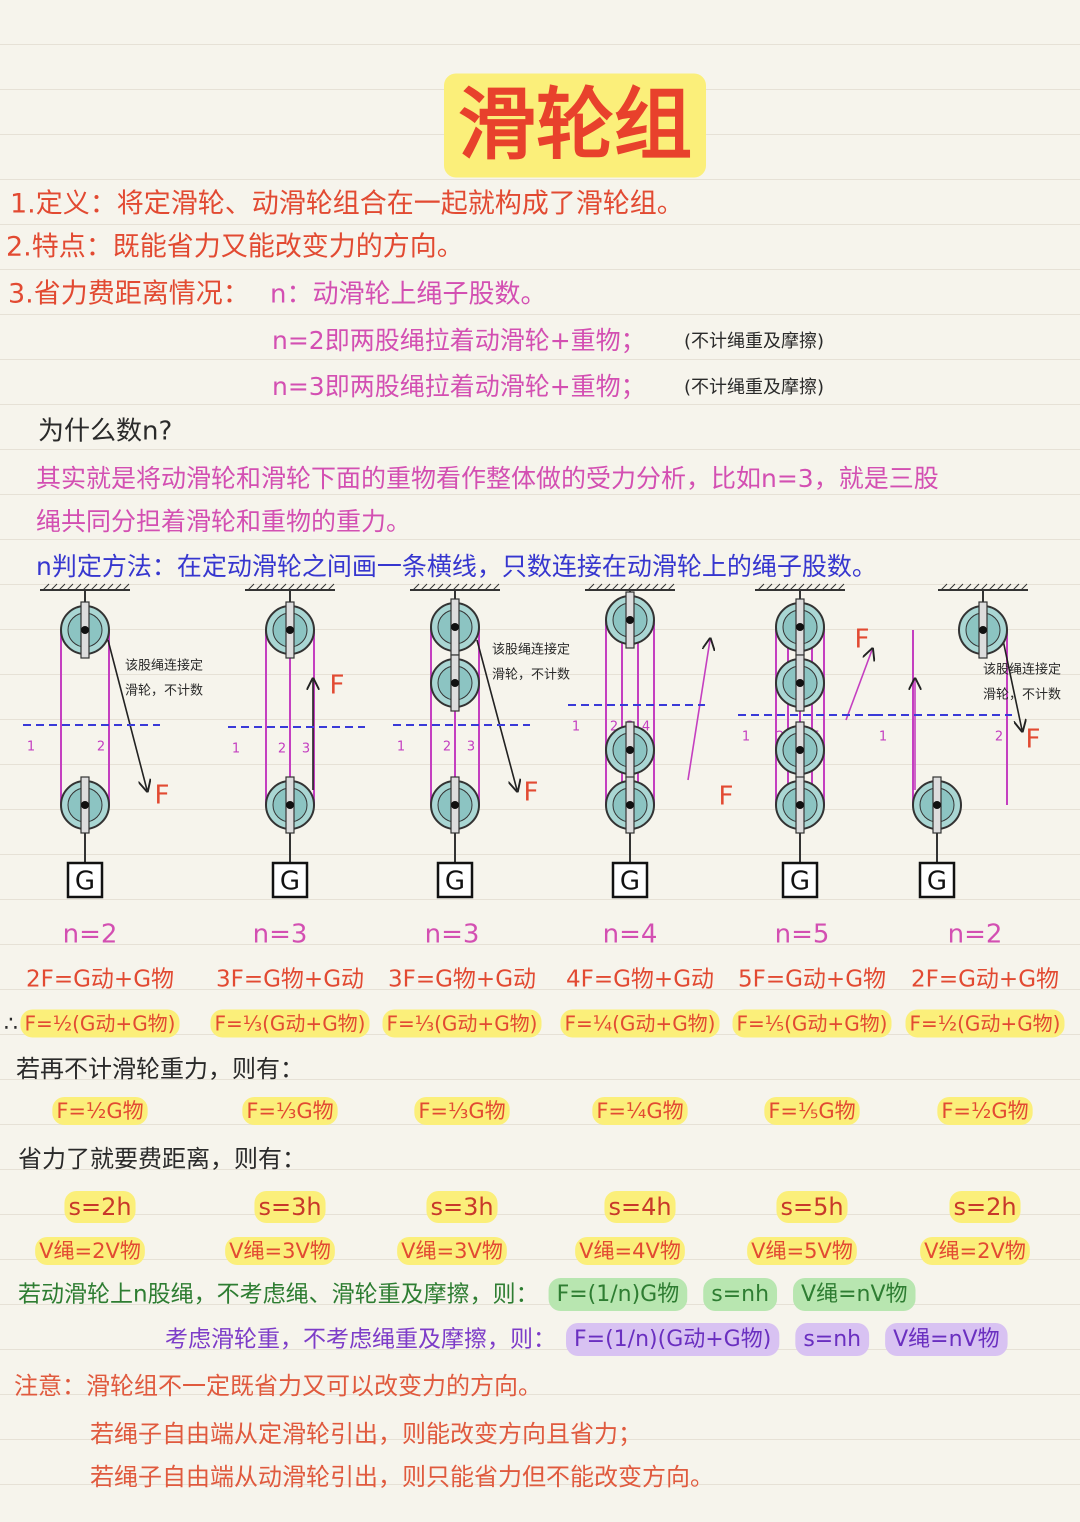 The height and width of the screenshot is (1522, 1080). What do you see at coordinates (985, 980) in the screenshot?
I see `balance: 2F=G动+G物` at bounding box center [985, 980].